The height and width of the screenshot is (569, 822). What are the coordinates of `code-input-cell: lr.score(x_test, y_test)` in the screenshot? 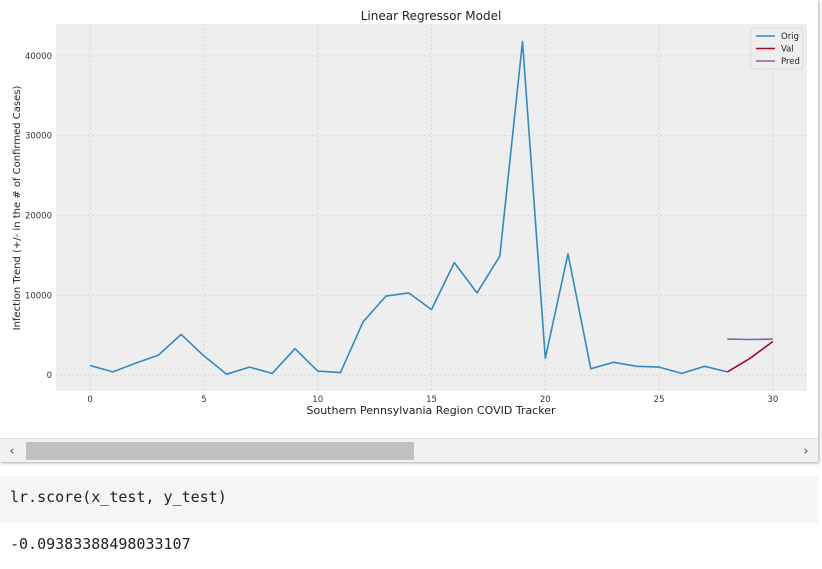 It's located at (409, 499).